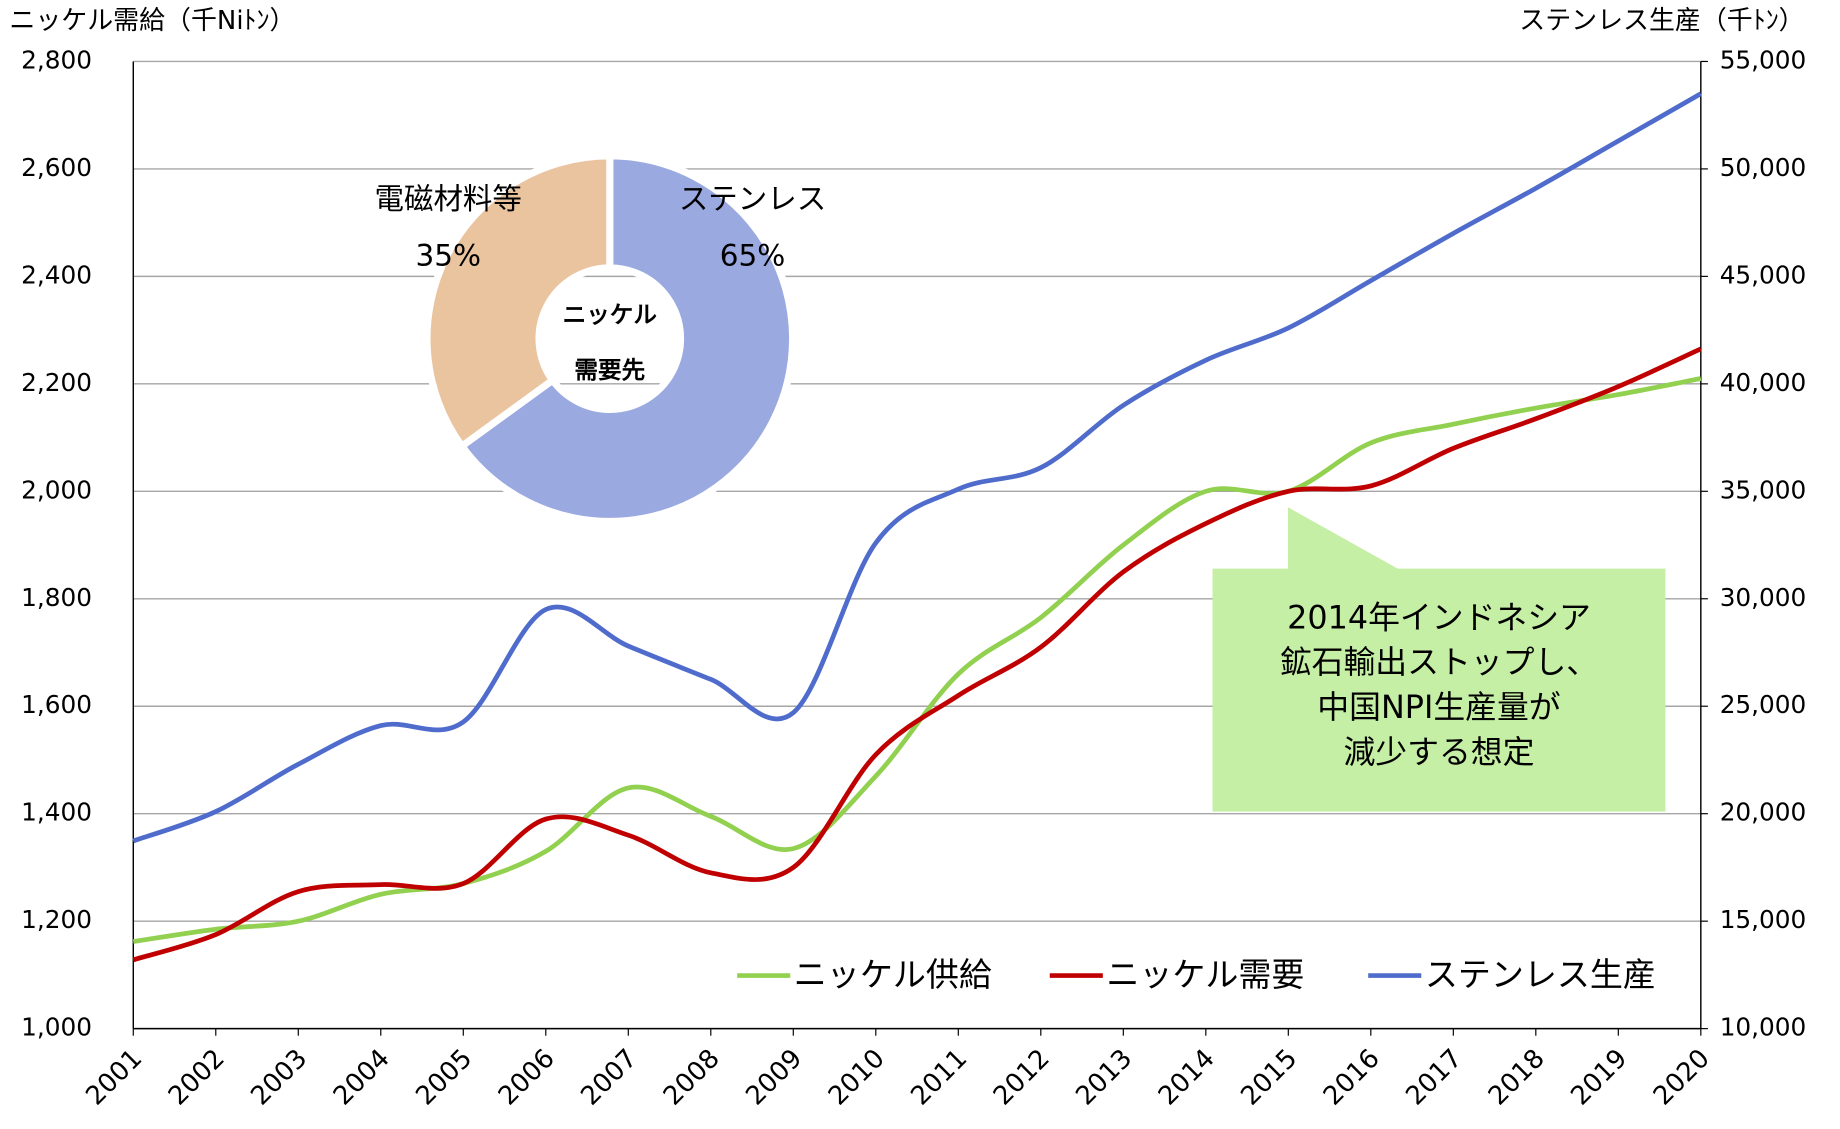 This screenshot has height=1129, width=1840. What do you see at coordinates (1187, 1078) in the screenshot?
I see `x-tick-label: 2014` at bounding box center [1187, 1078].